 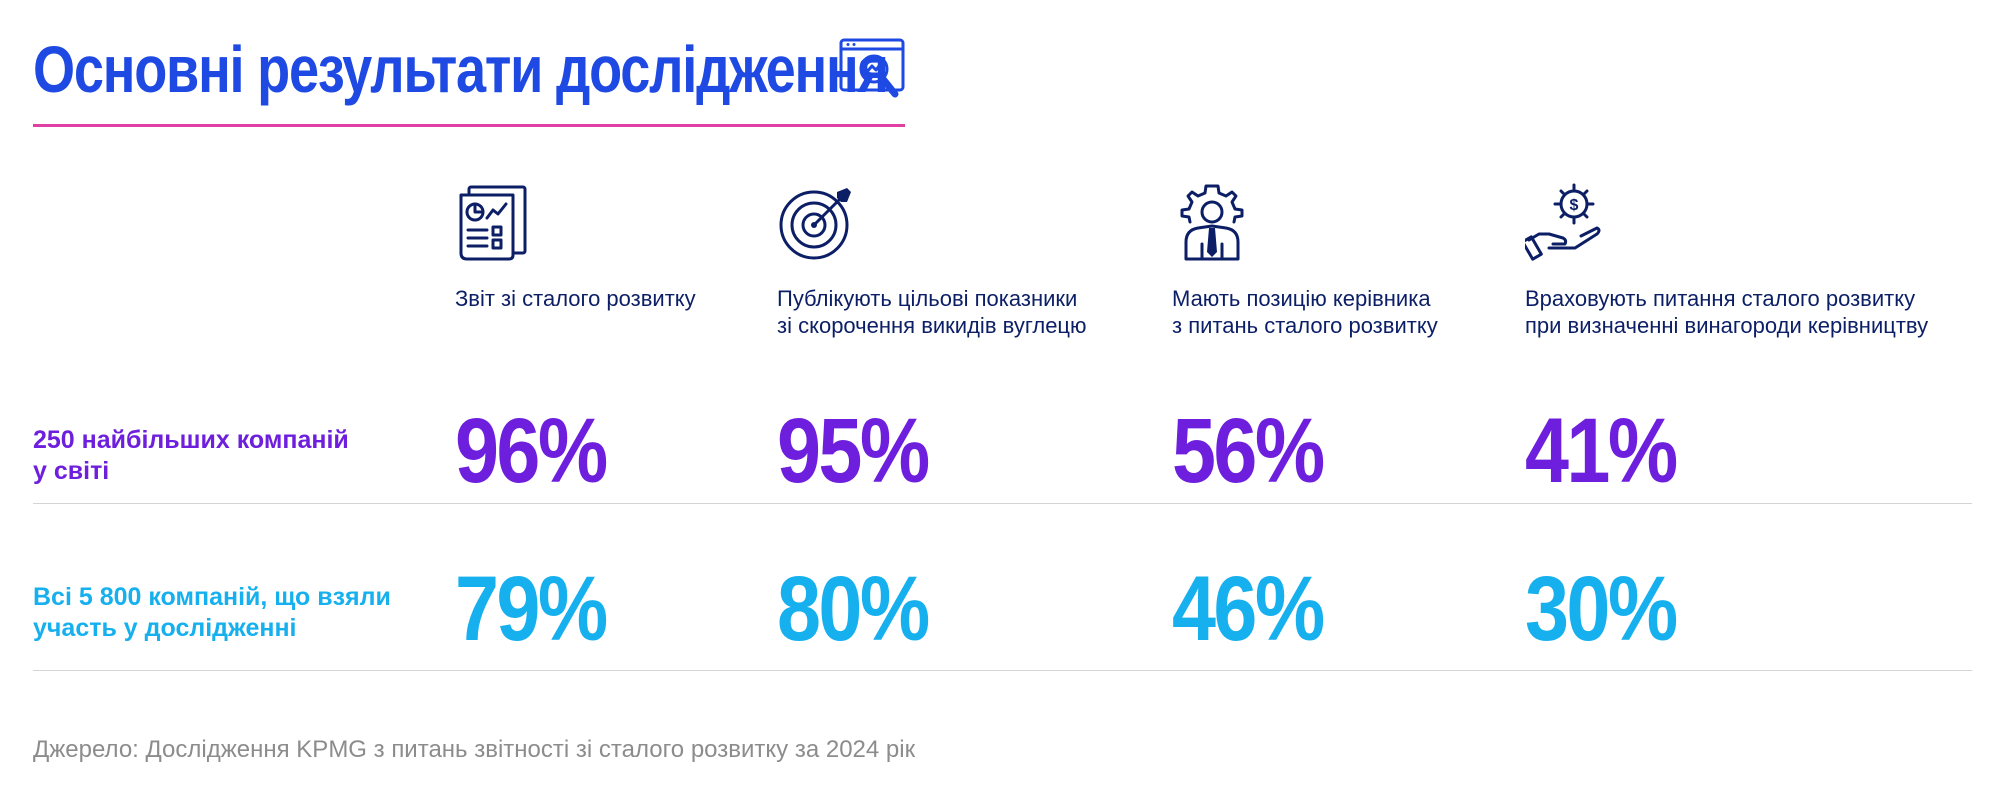 What do you see at coordinates (1601, 451) in the screenshot?
I see `value-top250-executive-remuneration: 41%` at bounding box center [1601, 451].